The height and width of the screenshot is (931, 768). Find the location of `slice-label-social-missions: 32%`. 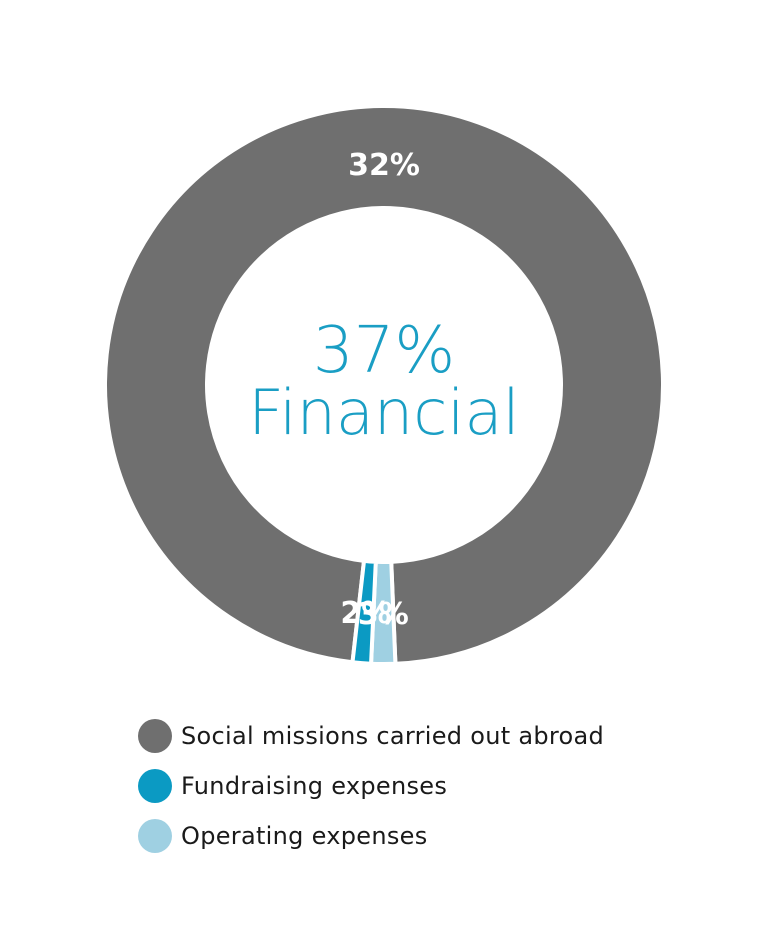

slice-label-social-missions: 32% is located at coordinates (384, 165).